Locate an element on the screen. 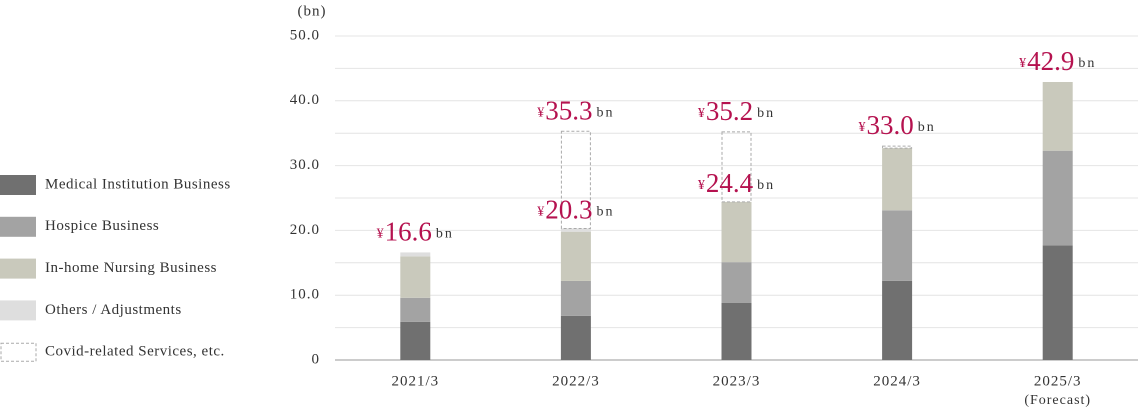  x-tick-label: 2023/3 is located at coordinates (737, 381).